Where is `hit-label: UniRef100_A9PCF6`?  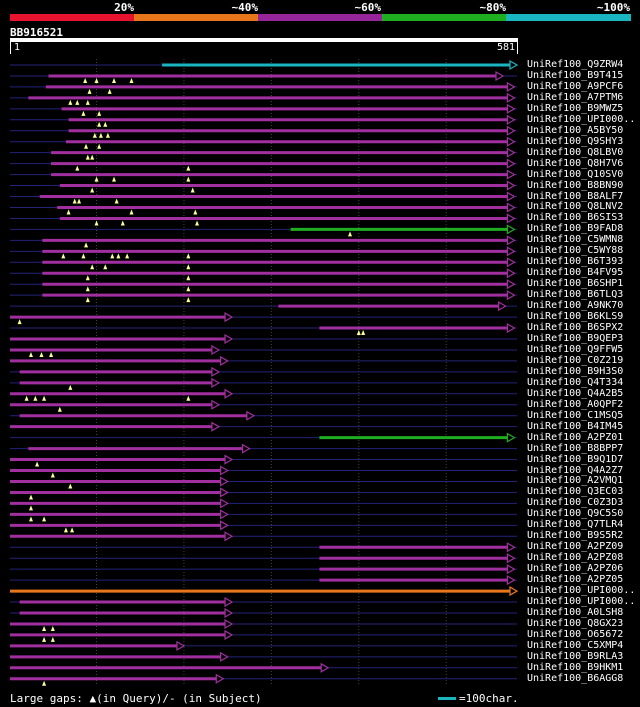
hit-label: UniRef100_A9PCF6 is located at coordinates (575, 86).